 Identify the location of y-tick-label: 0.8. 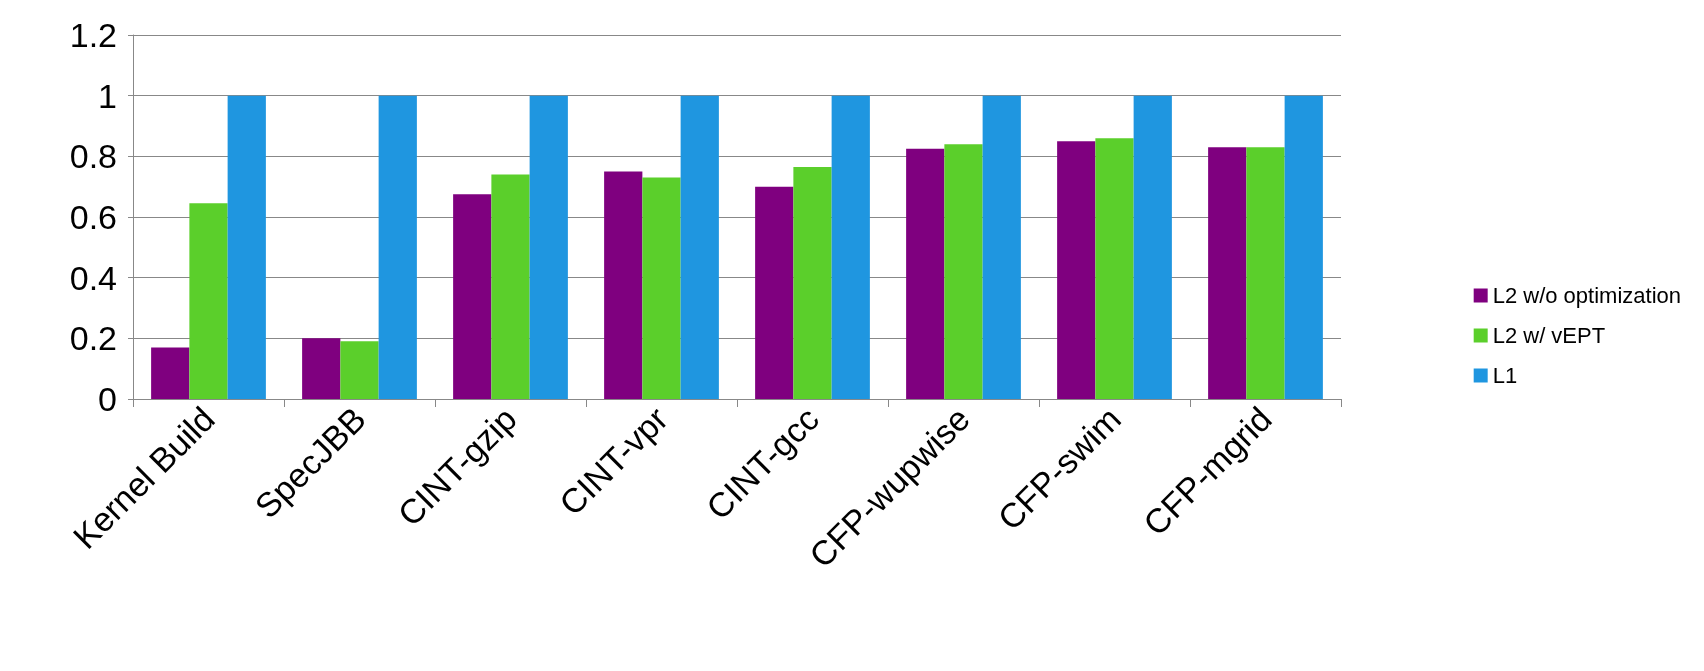
(93, 156).